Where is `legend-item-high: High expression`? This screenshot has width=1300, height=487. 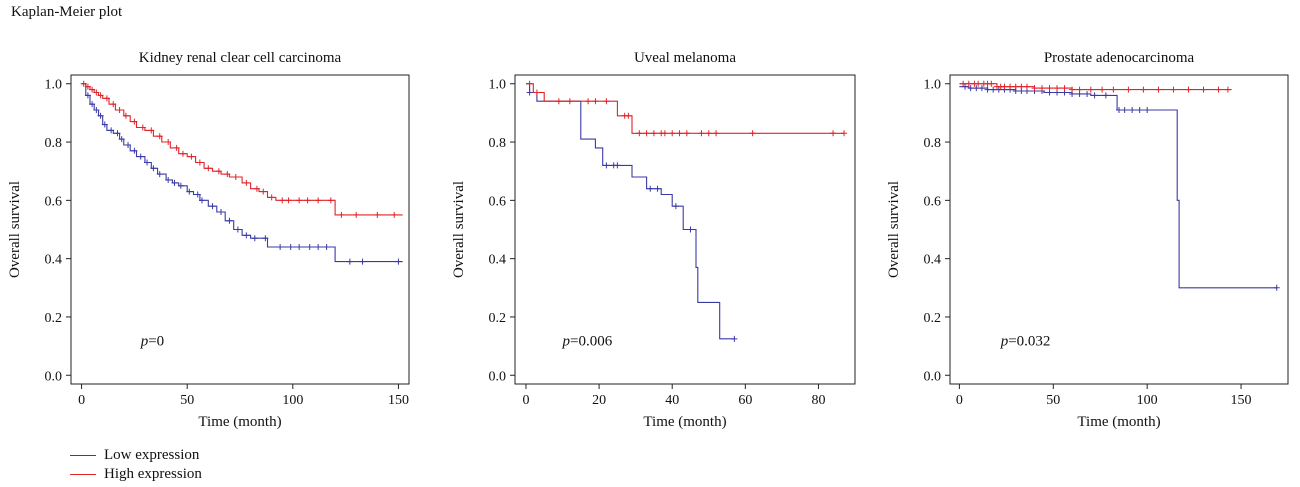 legend-item-high: High expression is located at coordinates (136, 474).